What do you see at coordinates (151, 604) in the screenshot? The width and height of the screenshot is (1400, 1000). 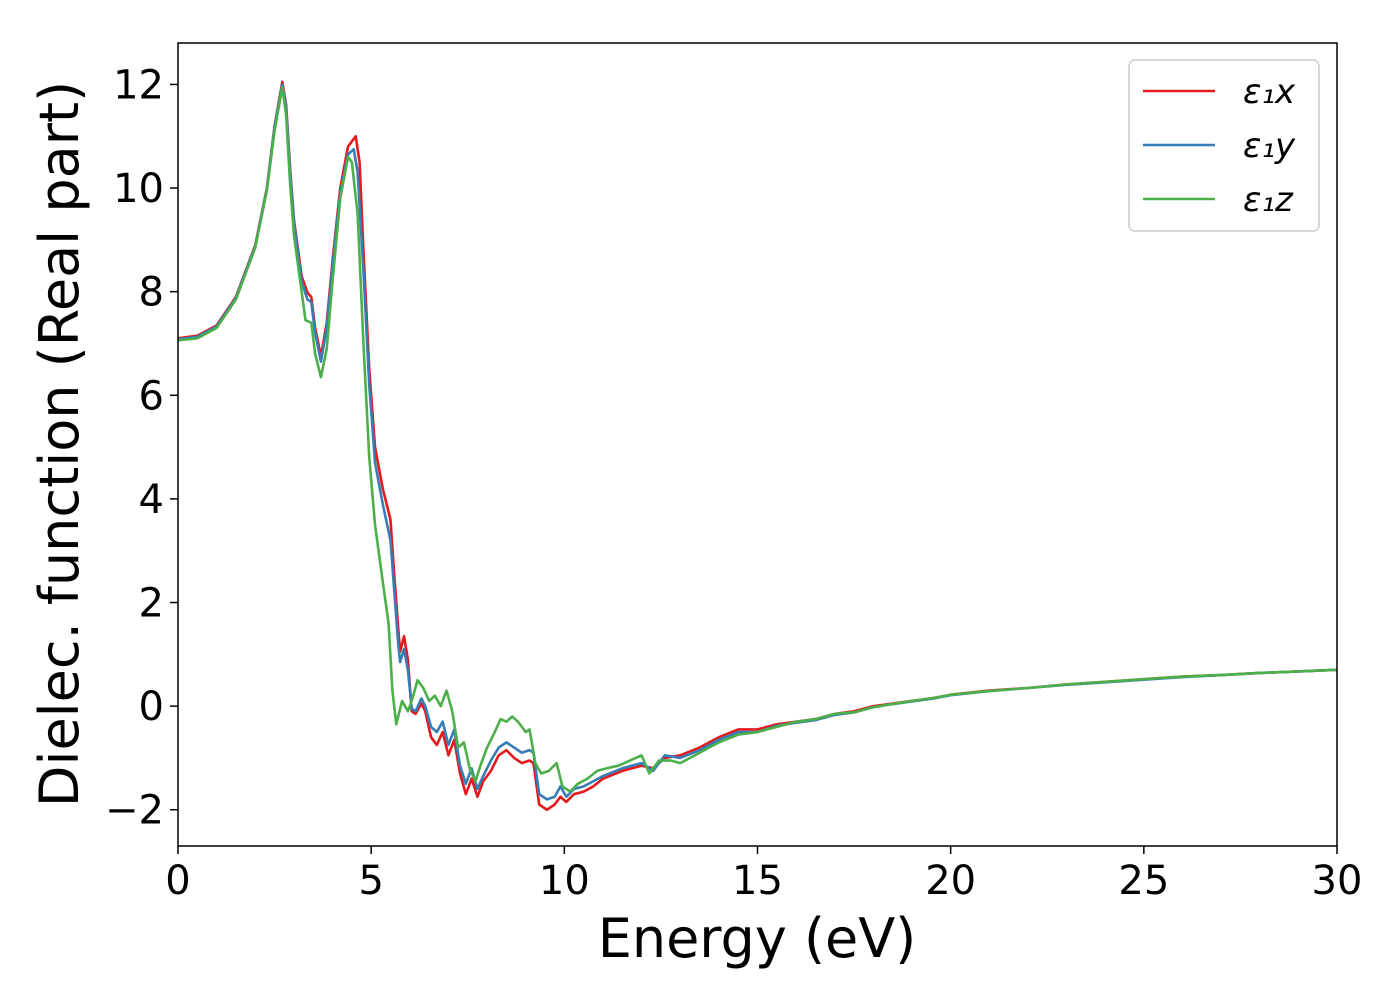 I see `y-tick-label: 2` at bounding box center [151, 604].